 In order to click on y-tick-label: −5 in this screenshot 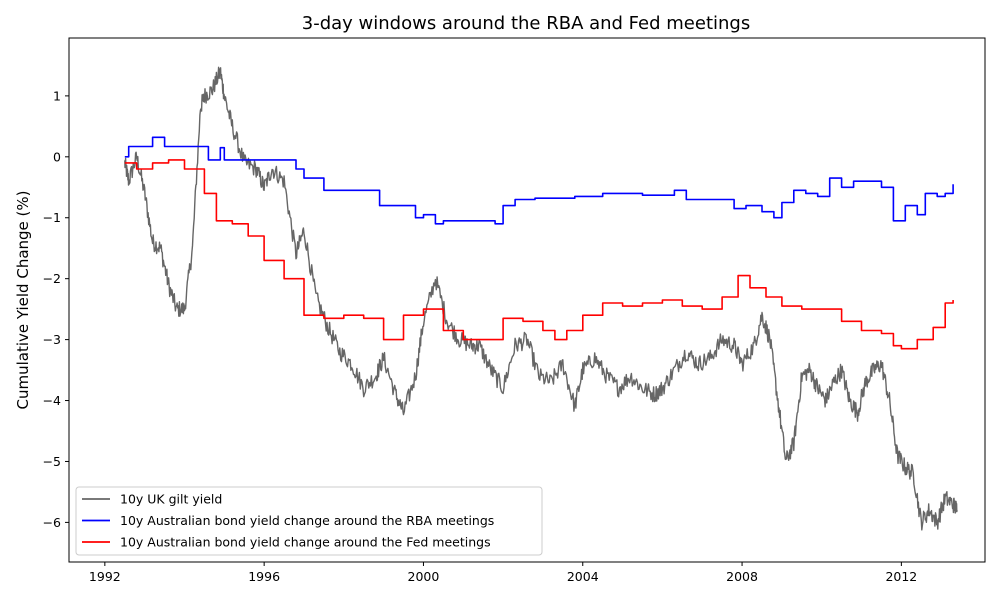, I will do `click(52, 461)`.